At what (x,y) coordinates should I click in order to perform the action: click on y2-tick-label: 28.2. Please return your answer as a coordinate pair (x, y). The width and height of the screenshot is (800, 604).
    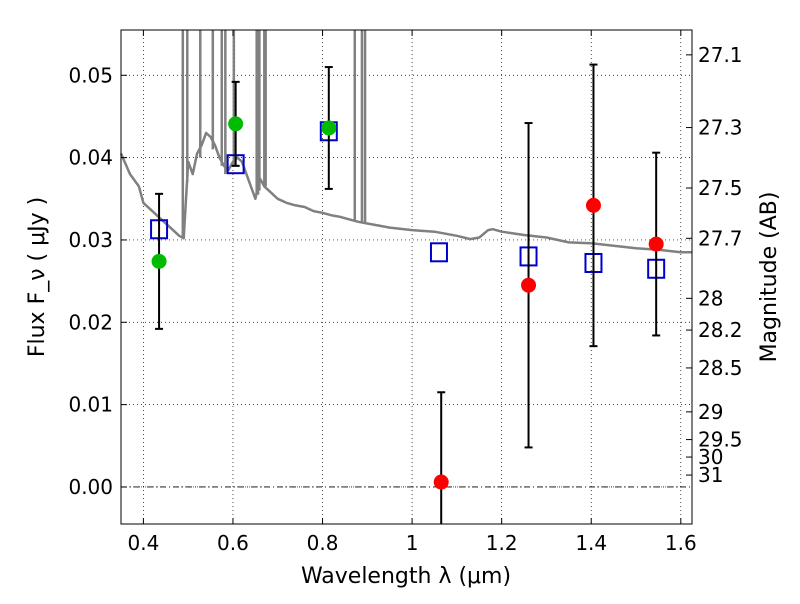
    Looking at the image, I should click on (720, 330).